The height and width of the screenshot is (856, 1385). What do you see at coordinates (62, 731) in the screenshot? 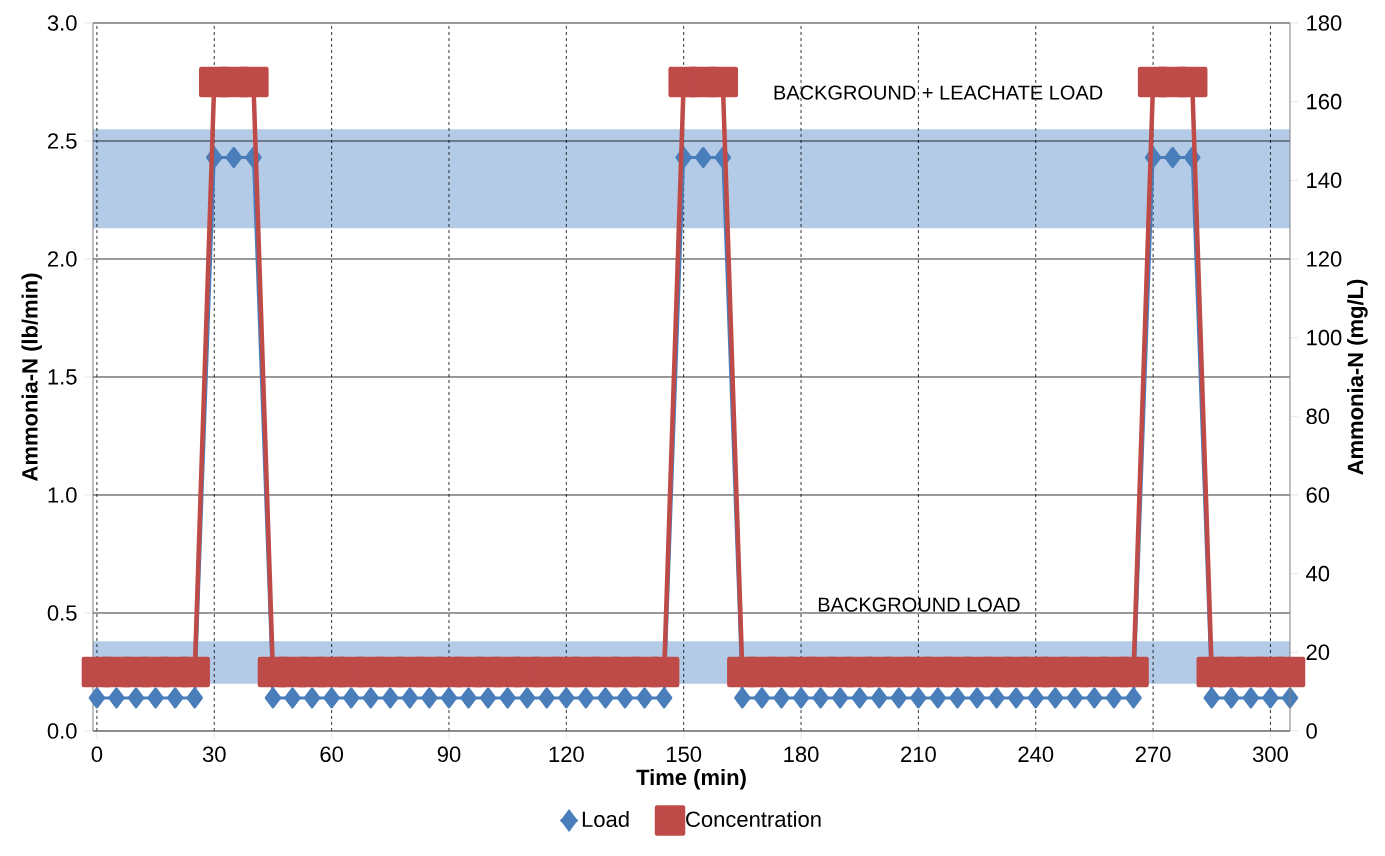
I see `y-tick-label: 0.0` at bounding box center [62, 731].